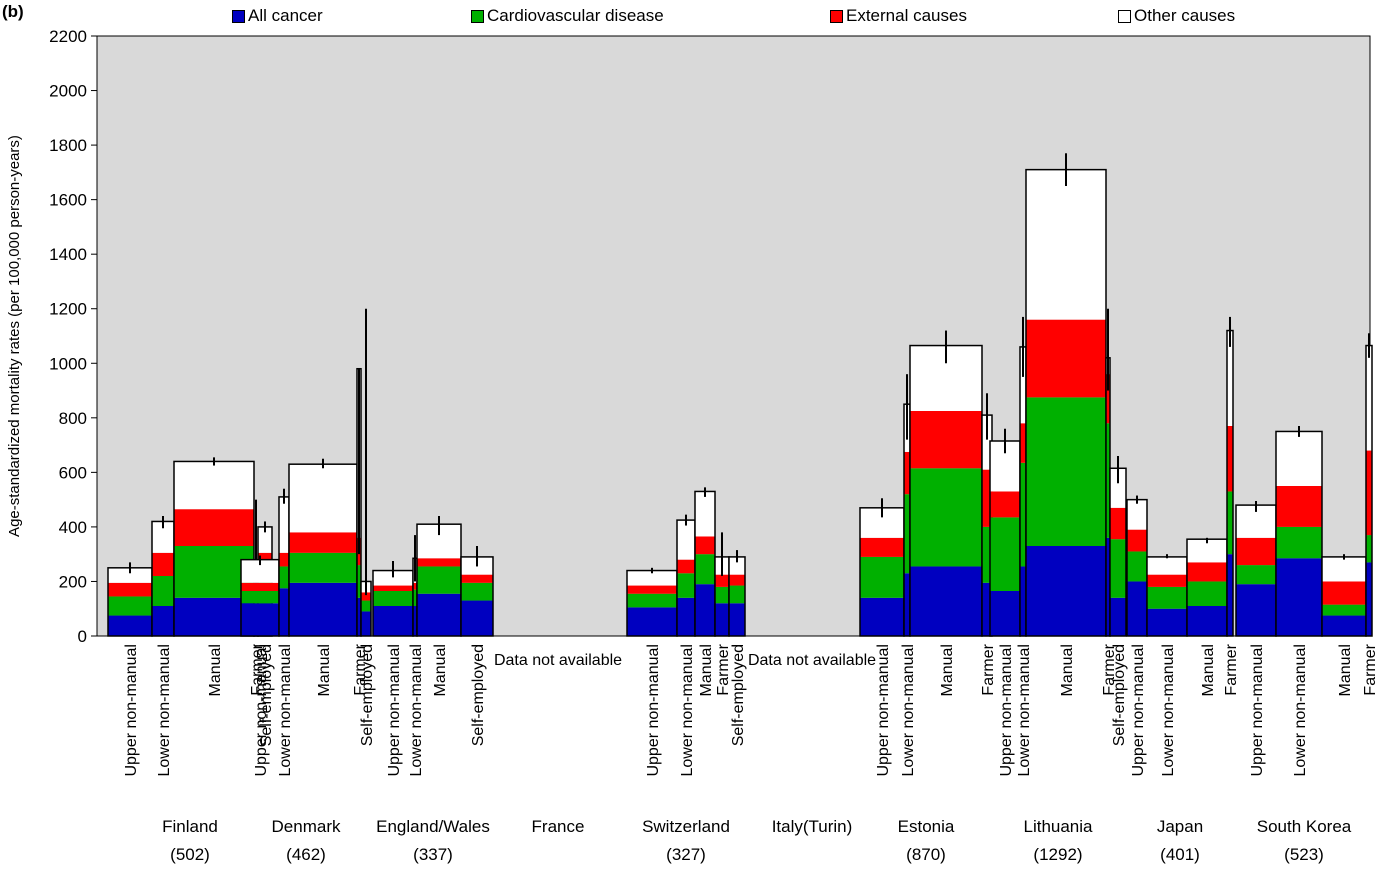  I want to click on legend-item-other: Other causes, so click(1176, 16).